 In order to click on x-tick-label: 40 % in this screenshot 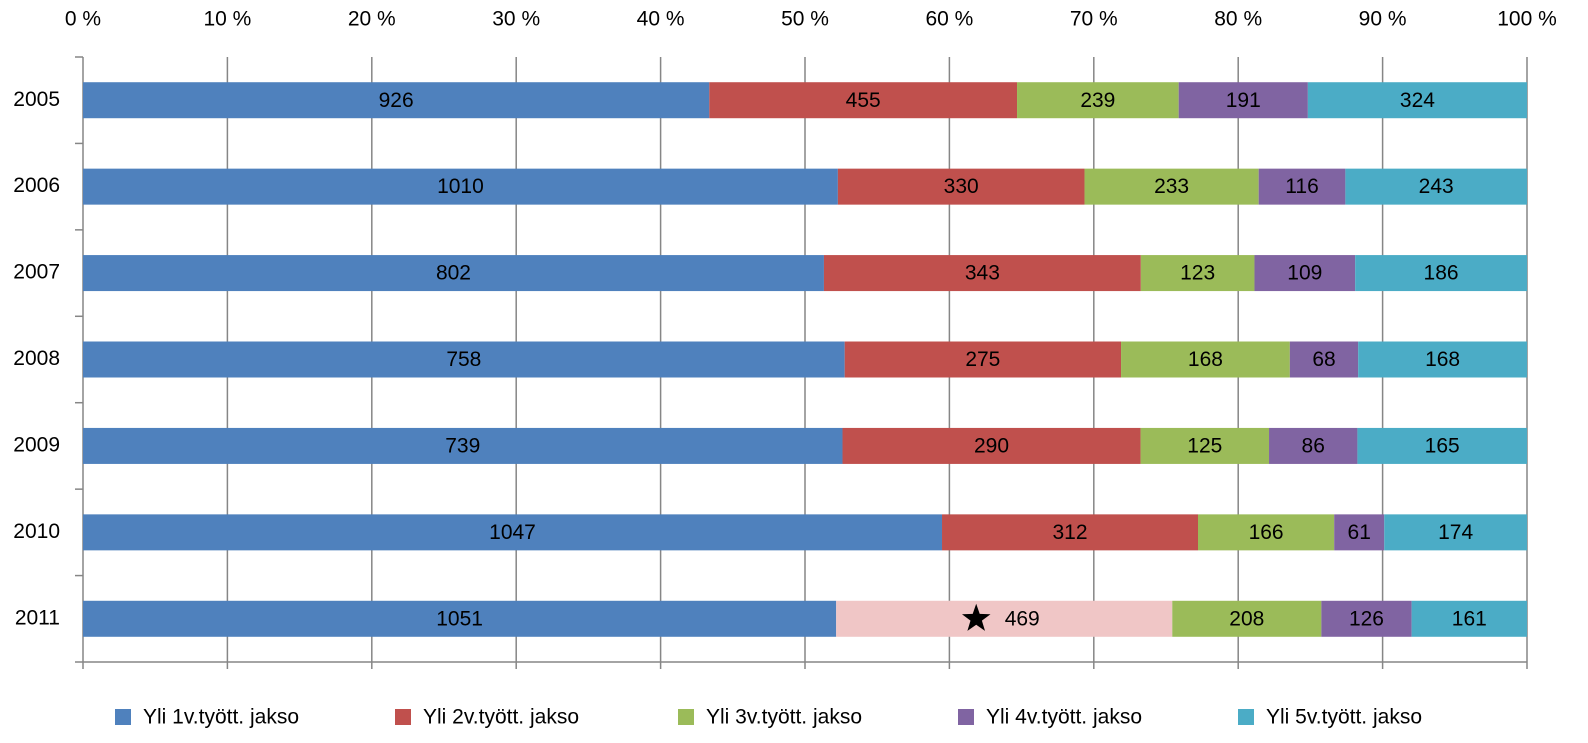, I will do `click(661, 19)`.